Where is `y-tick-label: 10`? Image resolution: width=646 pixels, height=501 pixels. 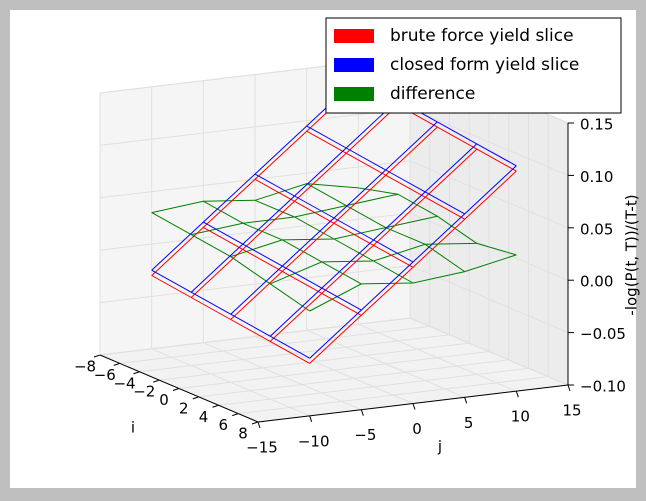 y-tick-label: 10 is located at coordinates (520, 417).